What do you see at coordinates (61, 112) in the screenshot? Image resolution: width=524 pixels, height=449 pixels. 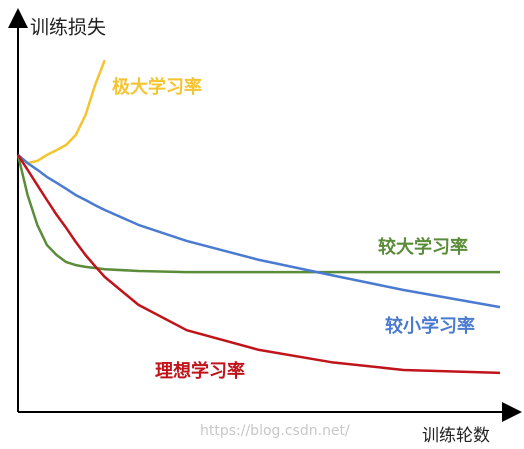 I see `series-line` at bounding box center [61, 112].